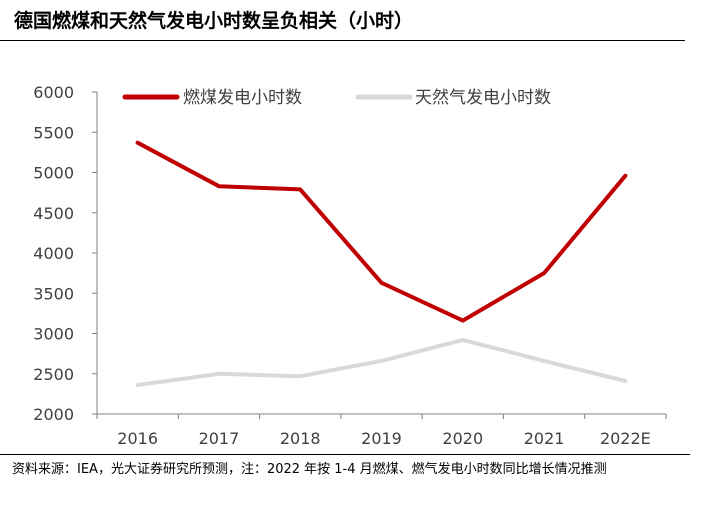 The image size is (709, 510). What do you see at coordinates (544, 438) in the screenshot?
I see `x-tick-label: 2021` at bounding box center [544, 438].